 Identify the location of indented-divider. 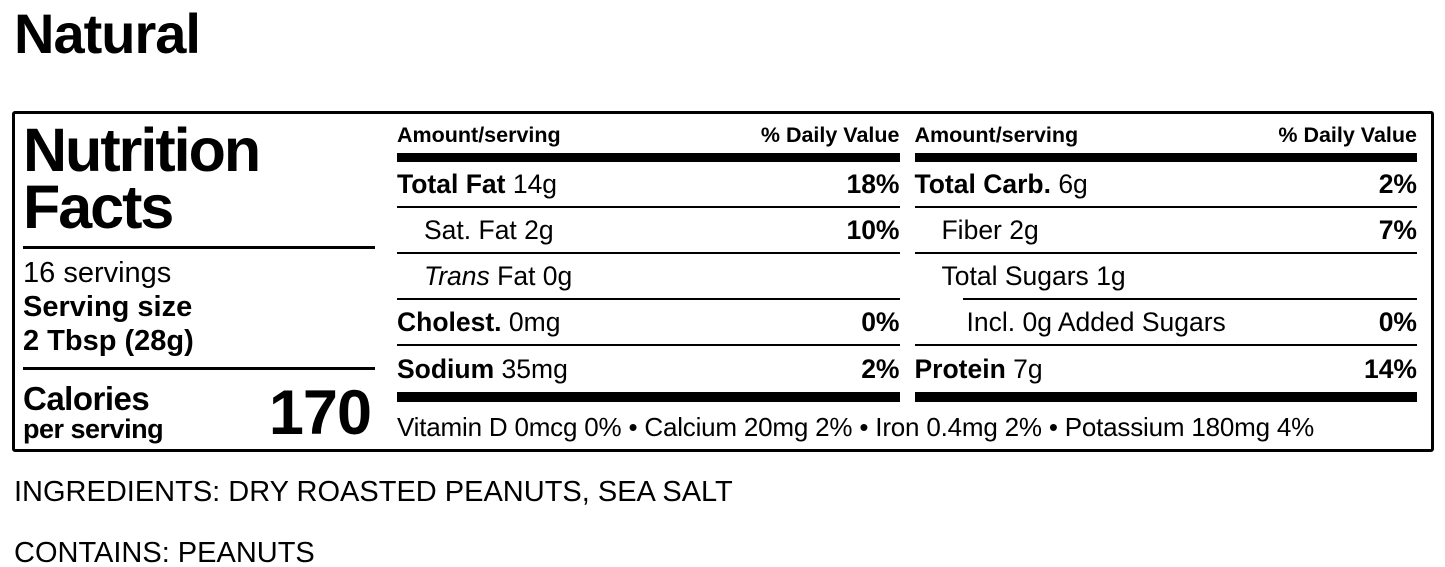
(1189, 299).